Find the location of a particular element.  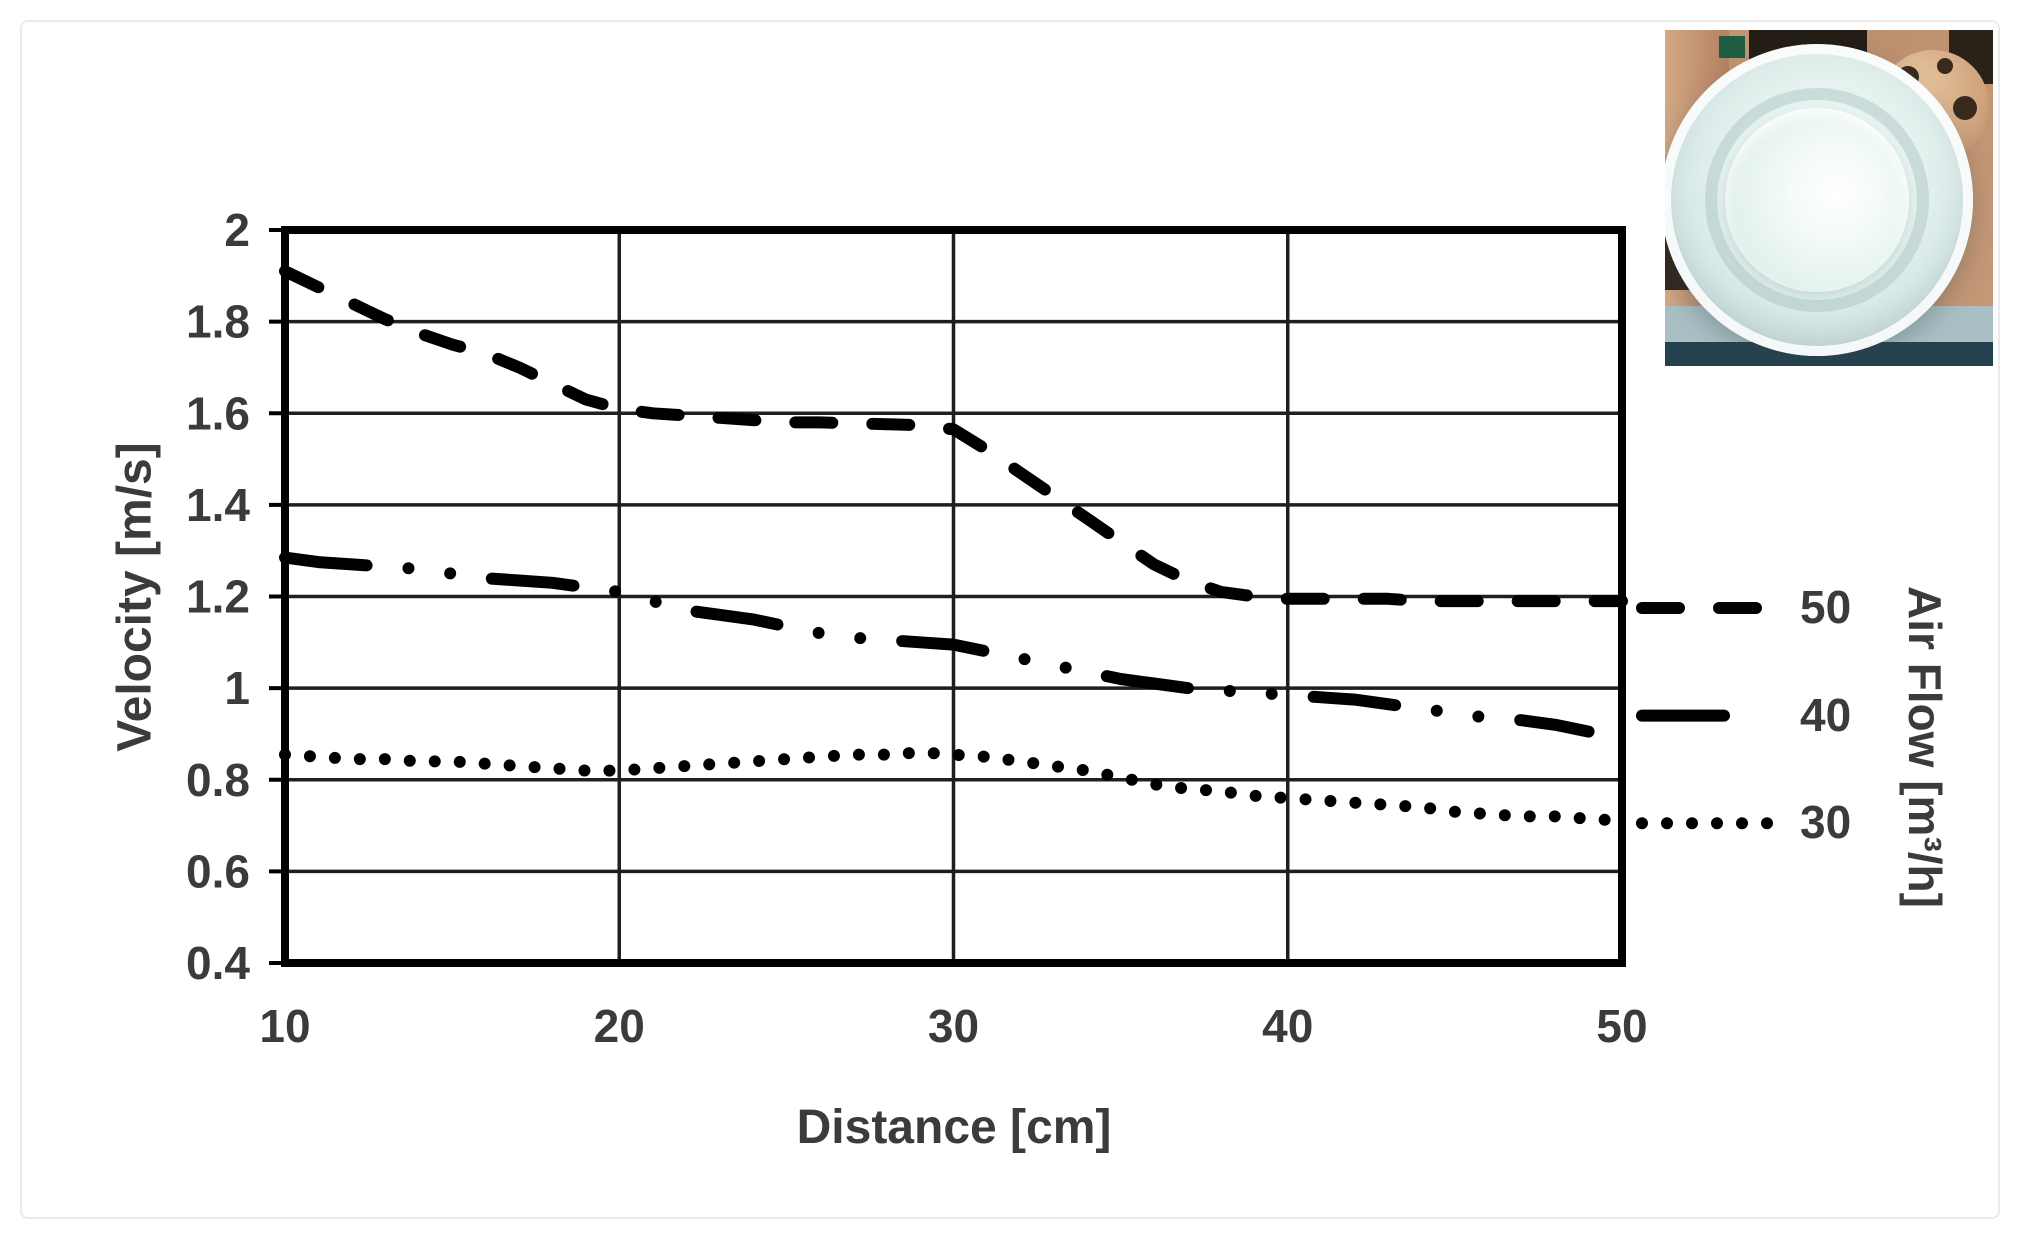

legend-label-50: 50 is located at coordinates (1826, 606).